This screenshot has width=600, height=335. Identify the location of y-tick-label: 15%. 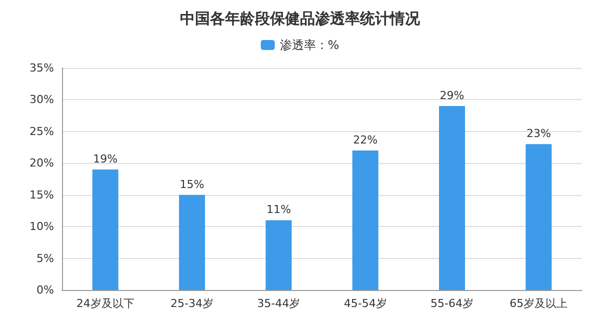
(42, 195).